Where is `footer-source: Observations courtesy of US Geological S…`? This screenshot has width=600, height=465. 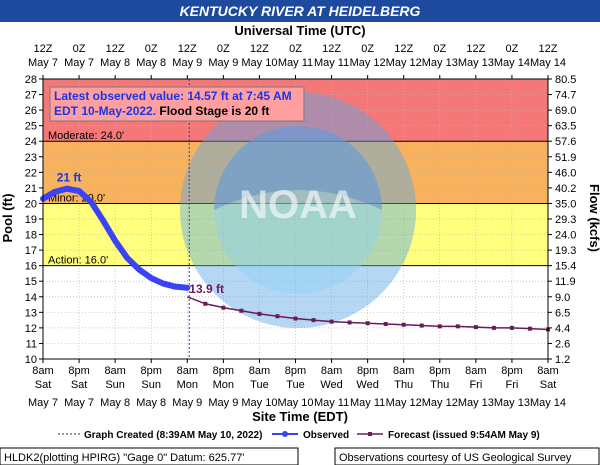 footer-source: Observations courtesy of US Geological S… is located at coordinates (455, 458).